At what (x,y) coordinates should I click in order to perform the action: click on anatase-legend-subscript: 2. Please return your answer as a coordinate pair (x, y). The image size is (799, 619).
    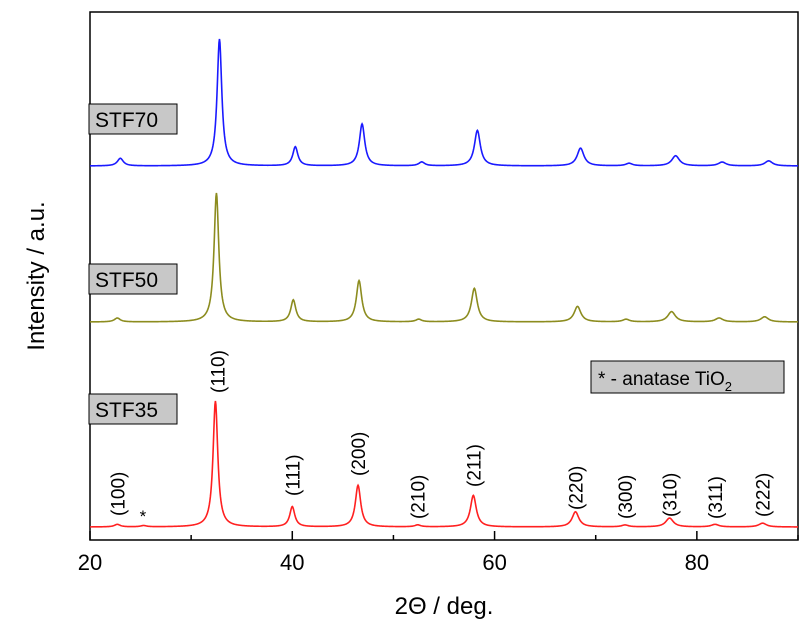
    Looking at the image, I should click on (728, 386).